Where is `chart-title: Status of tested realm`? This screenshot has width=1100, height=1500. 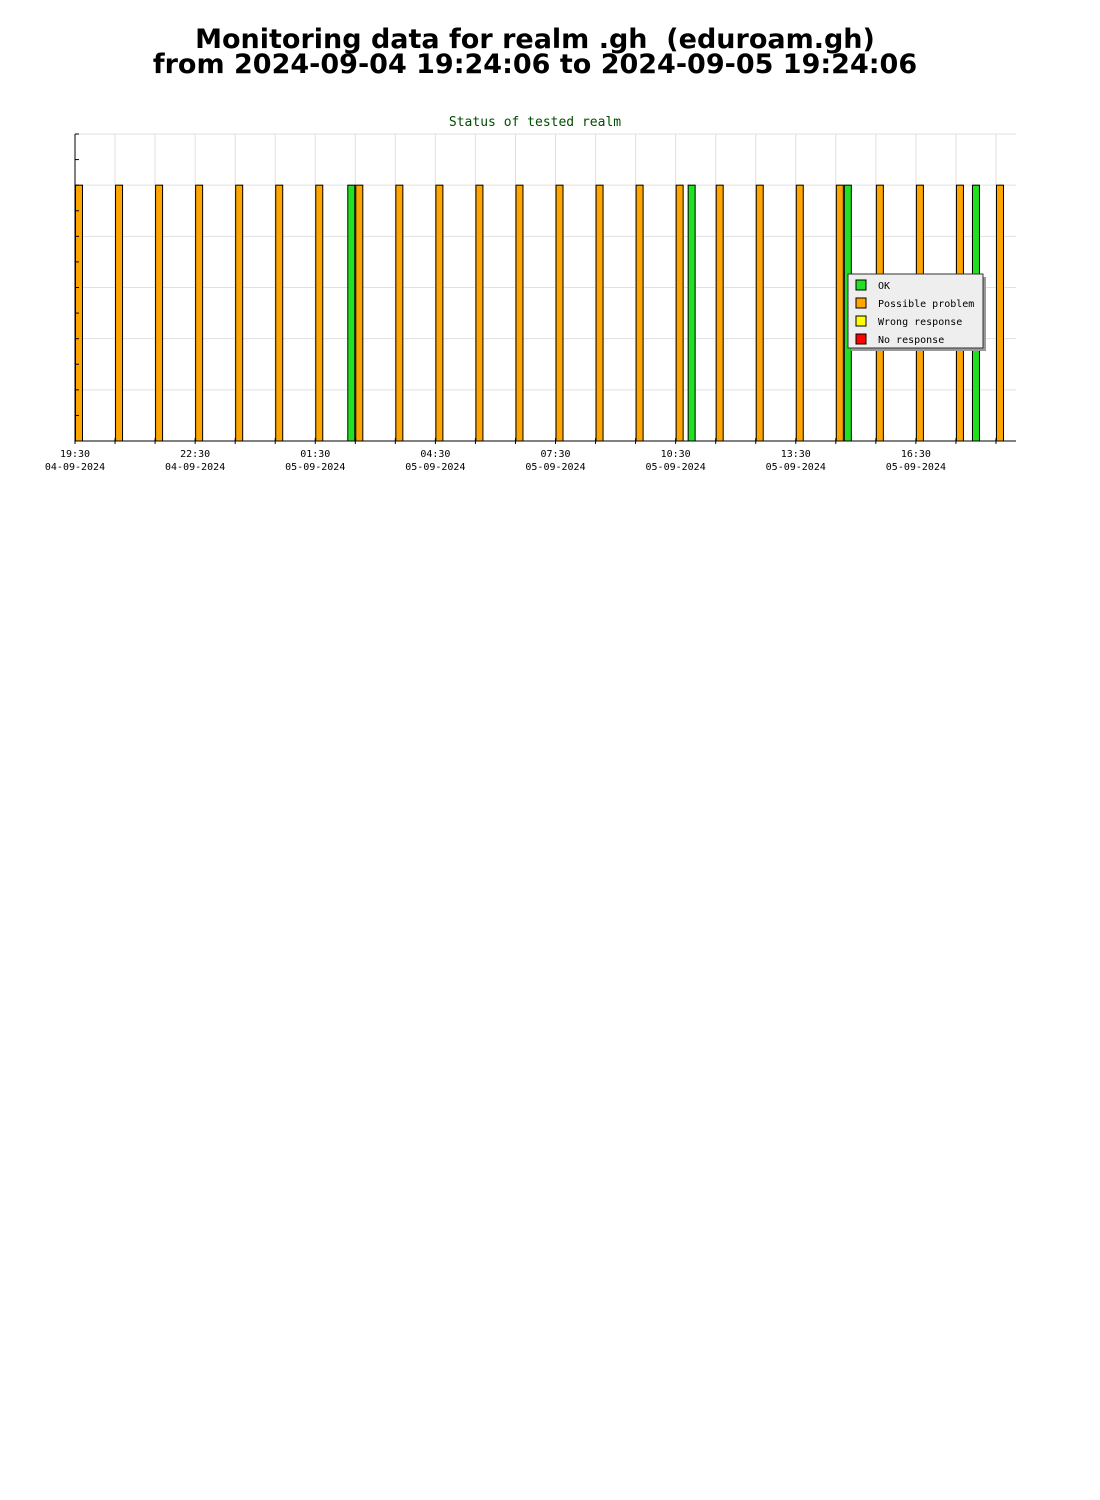
chart-title: Status of tested realm is located at coordinates (535, 122).